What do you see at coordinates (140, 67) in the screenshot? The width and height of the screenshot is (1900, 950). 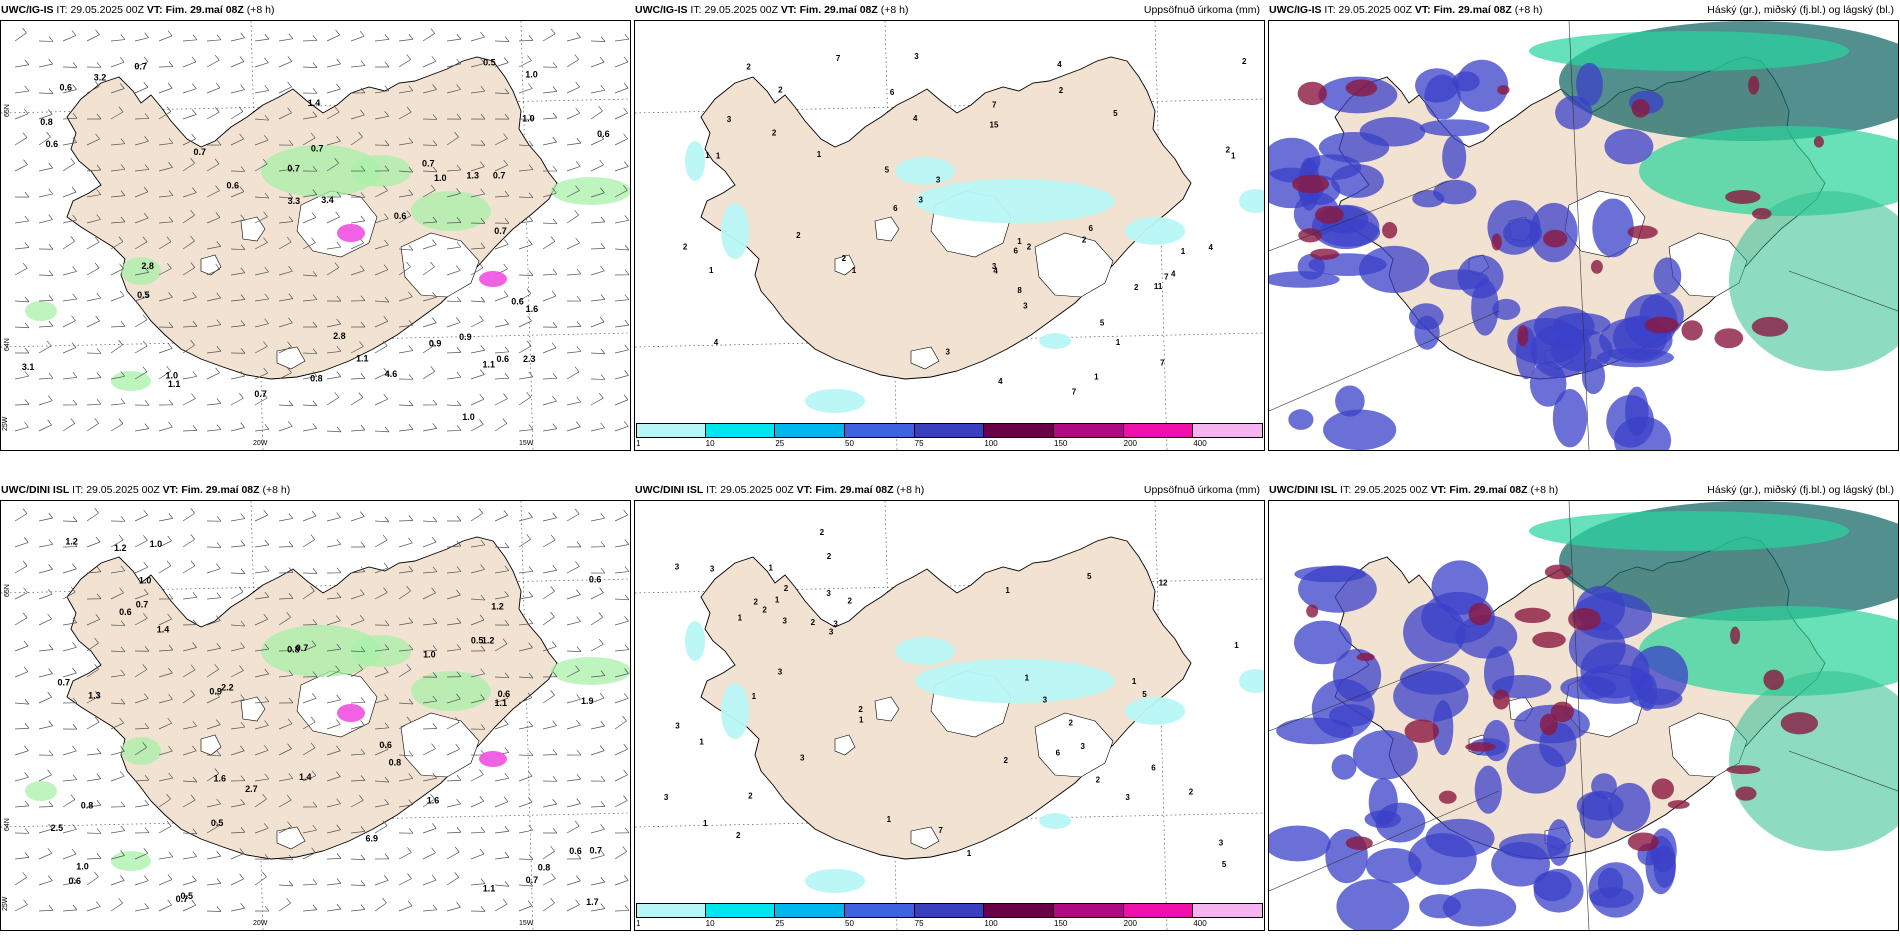 I see `wind-value-label: 0.7` at bounding box center [140, 67].